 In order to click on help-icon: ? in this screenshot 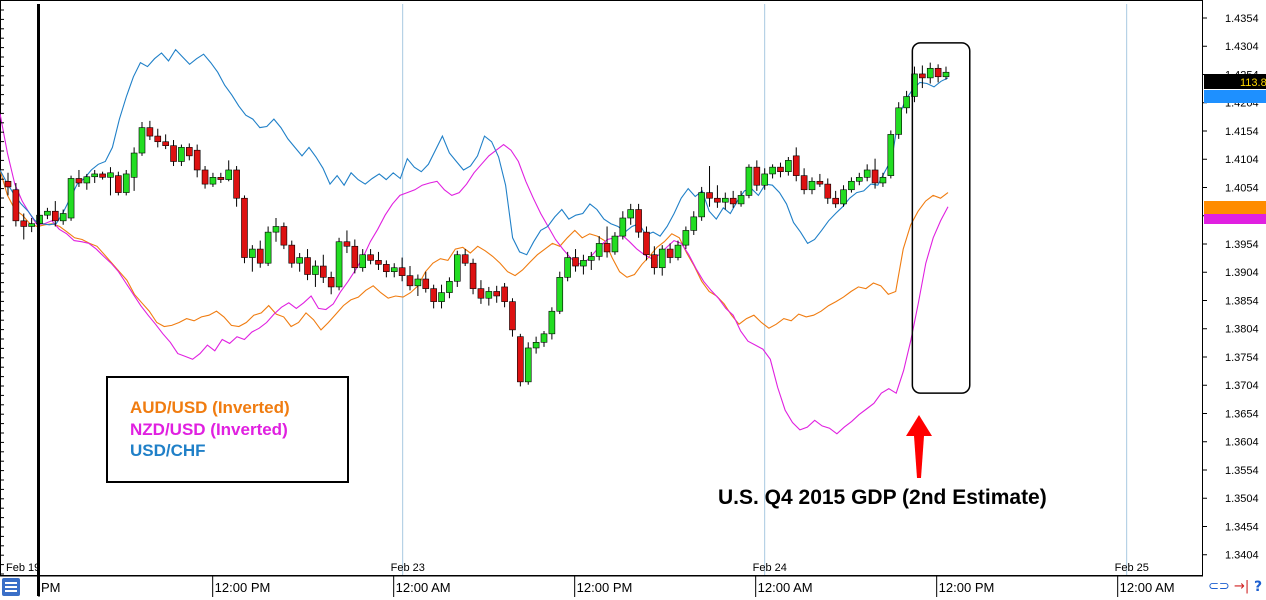, I will do `click(1258, 587)`.